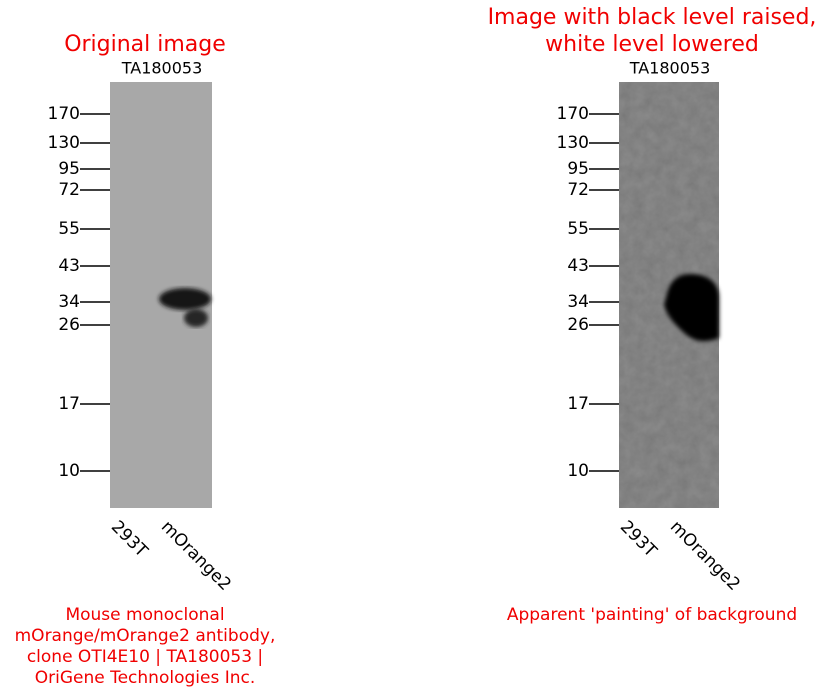 Image resolution: width=827 pixels, height=695 pixels. I want to click on caption: Apparent 'painting' of background, so click(652, 615).